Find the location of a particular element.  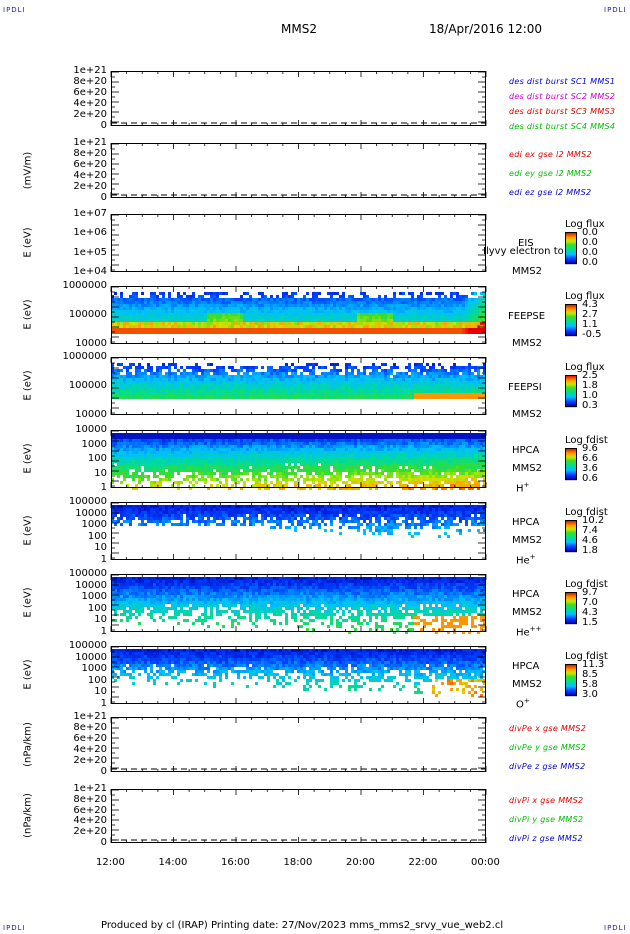

hpca-he-plot is located at coordinates (298, 531).